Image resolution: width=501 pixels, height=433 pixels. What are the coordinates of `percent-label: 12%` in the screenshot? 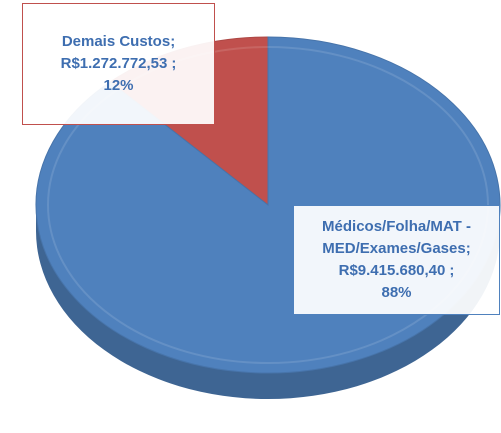 It's located at (118, 85).